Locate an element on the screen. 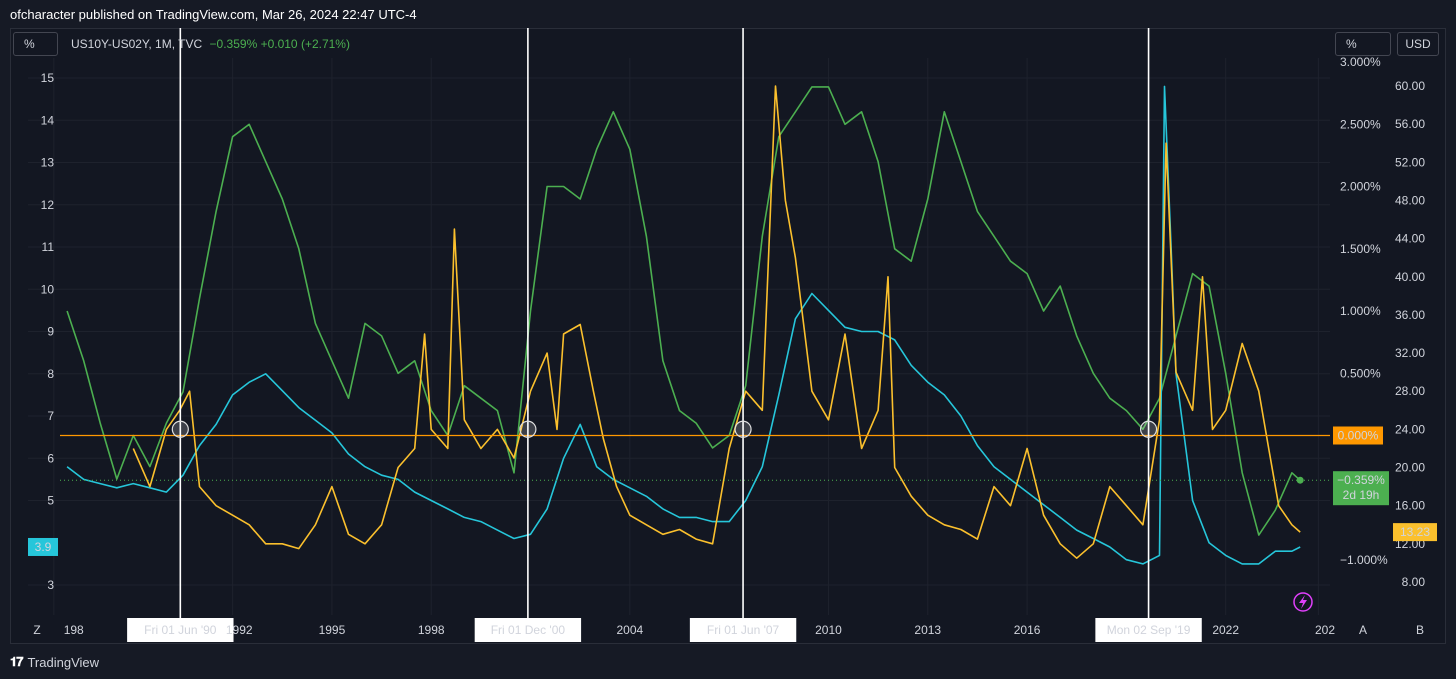  event-date-label: Fri 01 Jun '07 is located at coordinates (743, 630).